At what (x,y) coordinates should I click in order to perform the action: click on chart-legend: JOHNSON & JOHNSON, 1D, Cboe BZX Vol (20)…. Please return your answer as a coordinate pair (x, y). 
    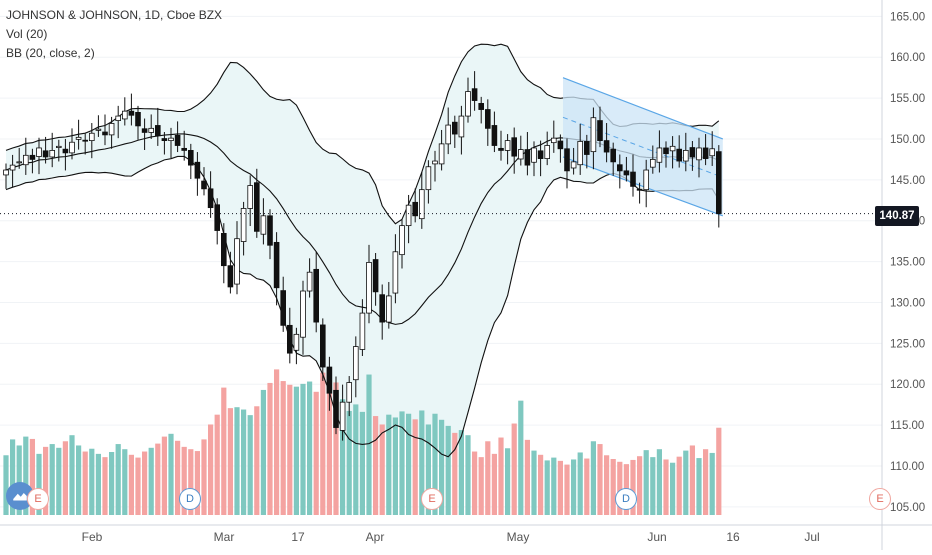
    Looking at the image, I should click on (114, 34).